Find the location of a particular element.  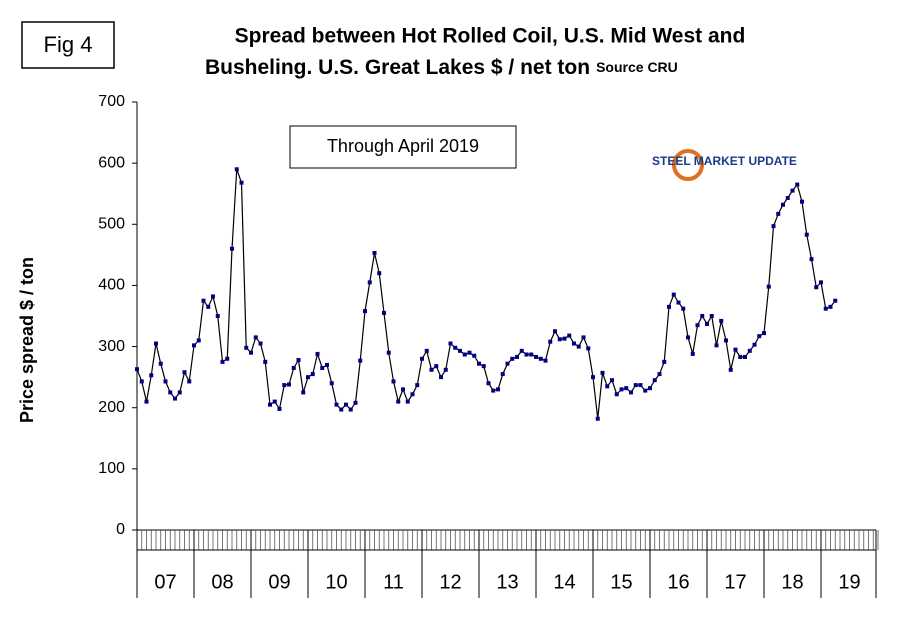

y-tick-label: 500 is located at coordinates (111, 224).